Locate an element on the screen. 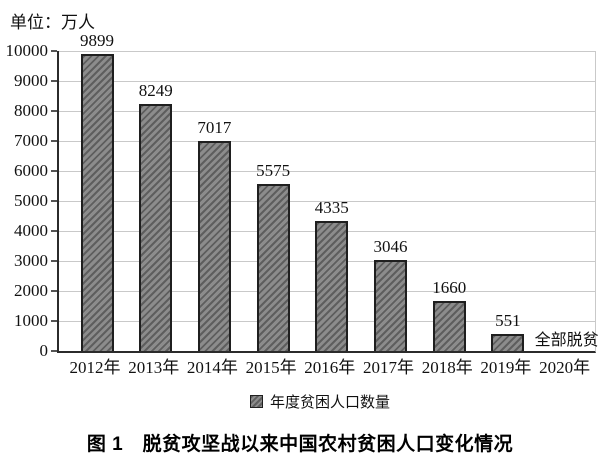  bar-value-label-2019年: 551 is located at coordinates (508, 321).